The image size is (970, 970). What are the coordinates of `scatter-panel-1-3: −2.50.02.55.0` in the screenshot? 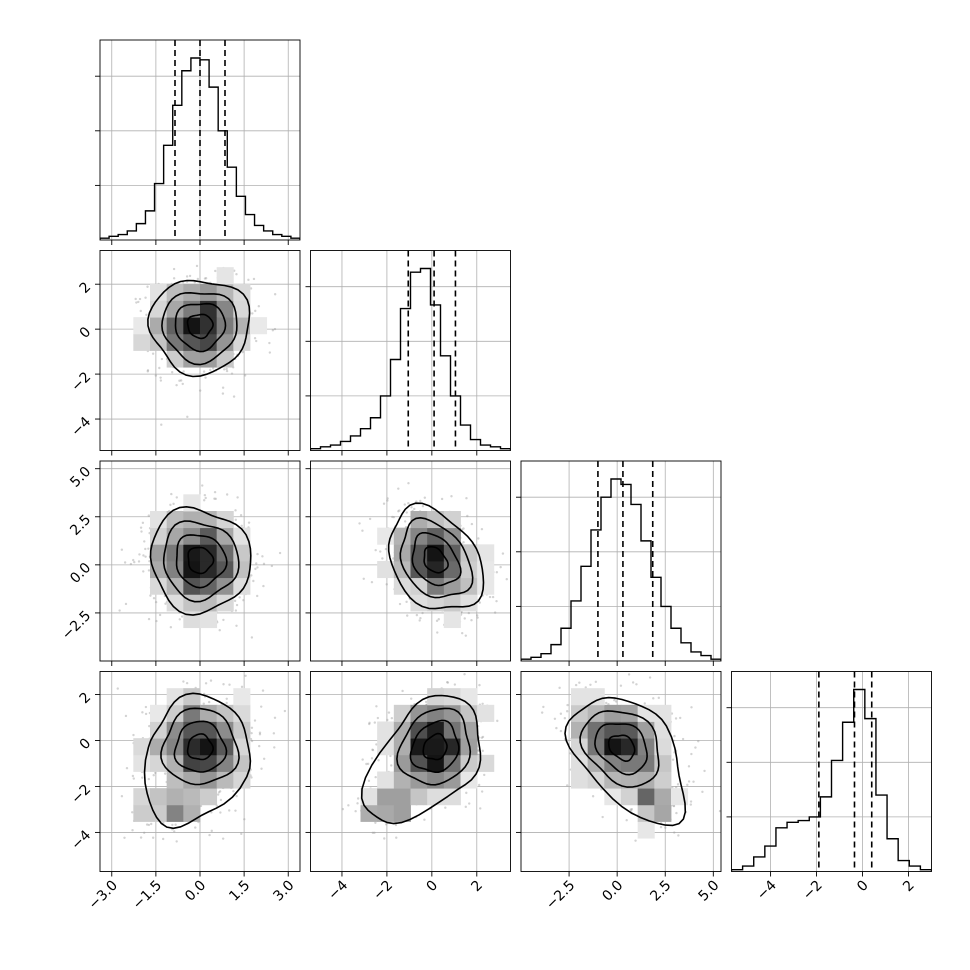 It's located at (180, 563).